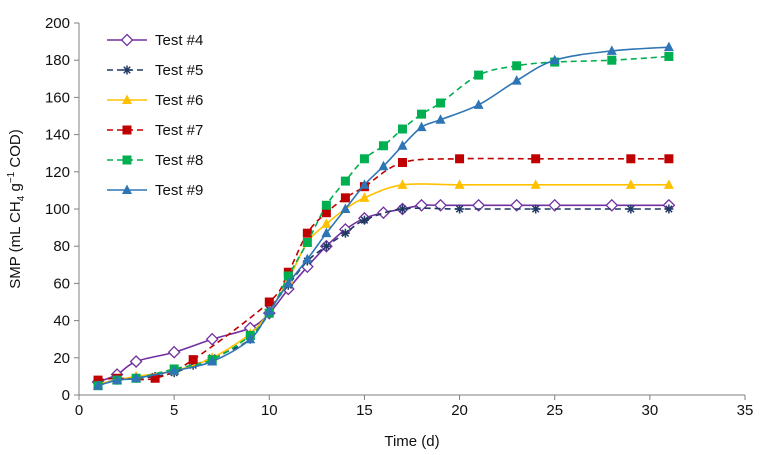 The image size is (768, 455). Describe the element at coordinates (79, 410) in the screenshot. I see `x-tick-label: 0` at that location.